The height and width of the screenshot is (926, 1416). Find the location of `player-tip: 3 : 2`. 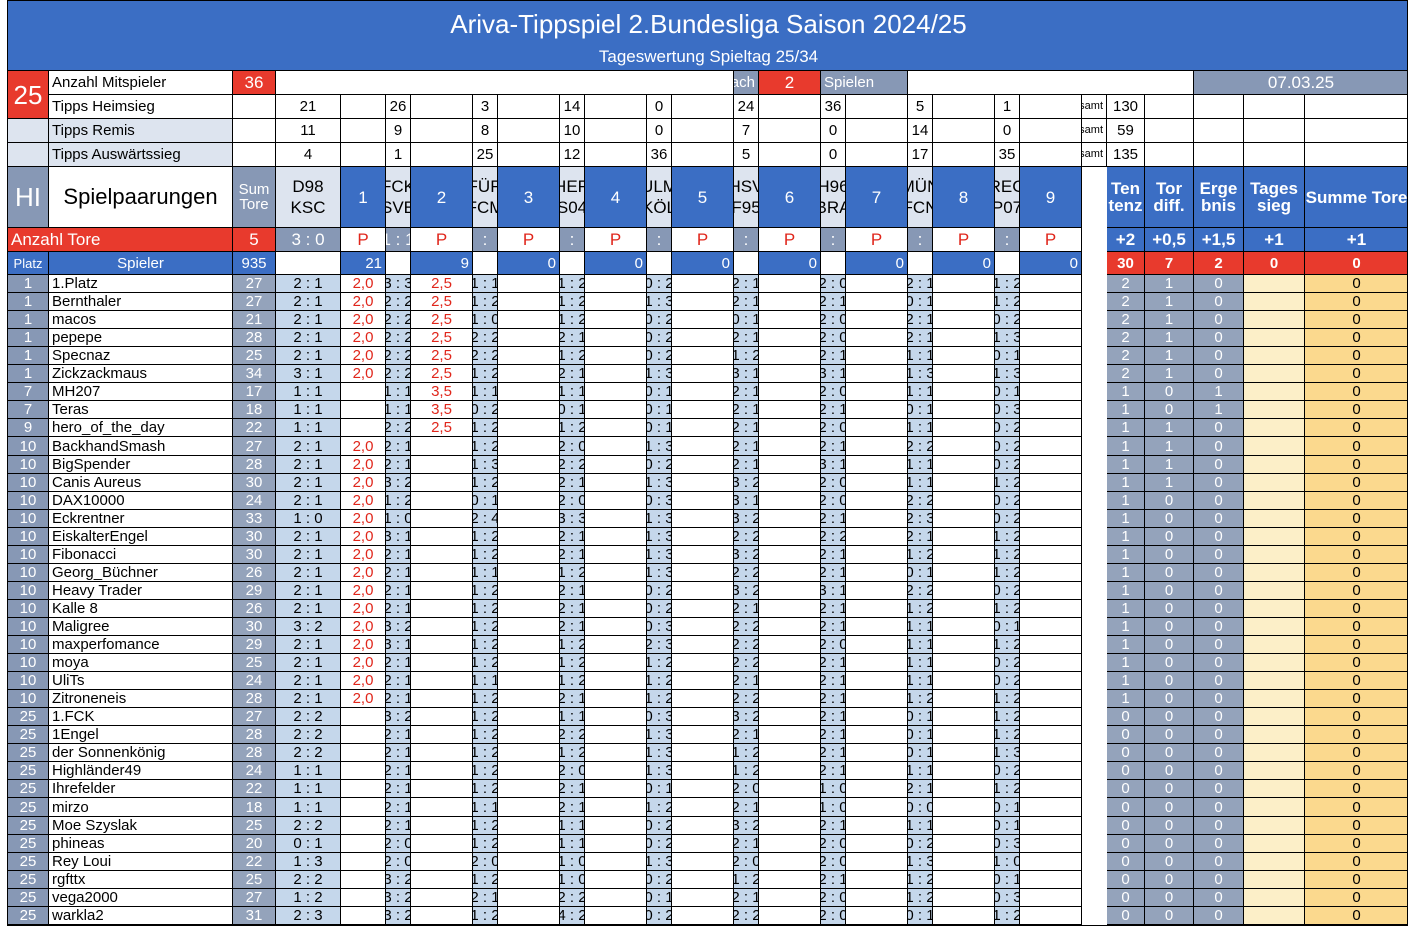

player-tip: 3 : 2 is located at coordinates (746, 555).